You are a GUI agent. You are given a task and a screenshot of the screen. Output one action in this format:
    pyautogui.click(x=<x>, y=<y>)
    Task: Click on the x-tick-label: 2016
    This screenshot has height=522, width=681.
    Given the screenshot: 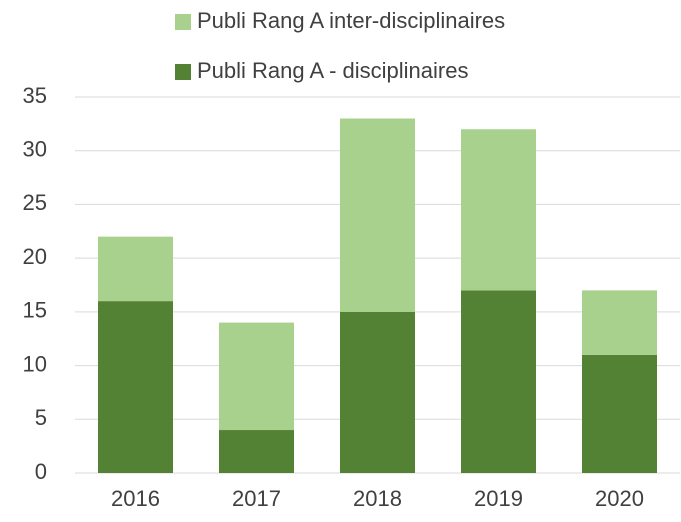 What is the action you would take?
    pyautogui.click(x=135, y=498)
    